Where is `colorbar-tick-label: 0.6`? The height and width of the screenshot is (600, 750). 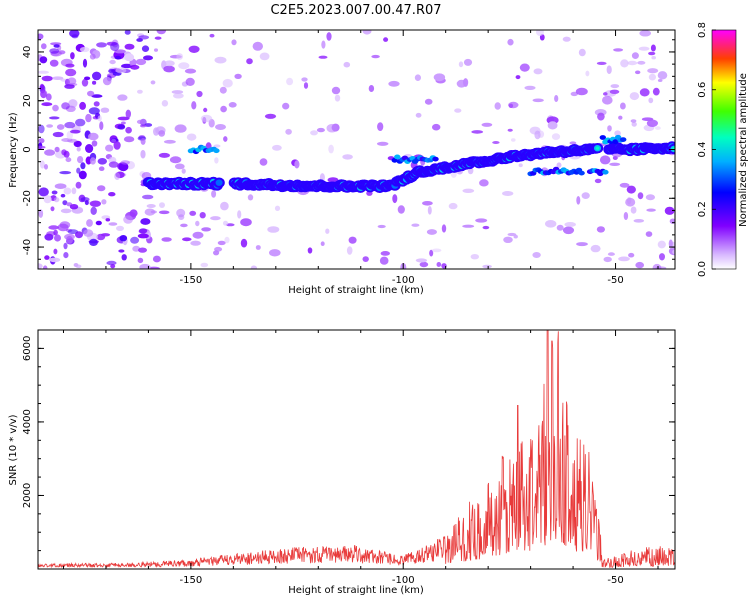 colorbar-tick-label: 0.6 is located at coordinates (702, 90).